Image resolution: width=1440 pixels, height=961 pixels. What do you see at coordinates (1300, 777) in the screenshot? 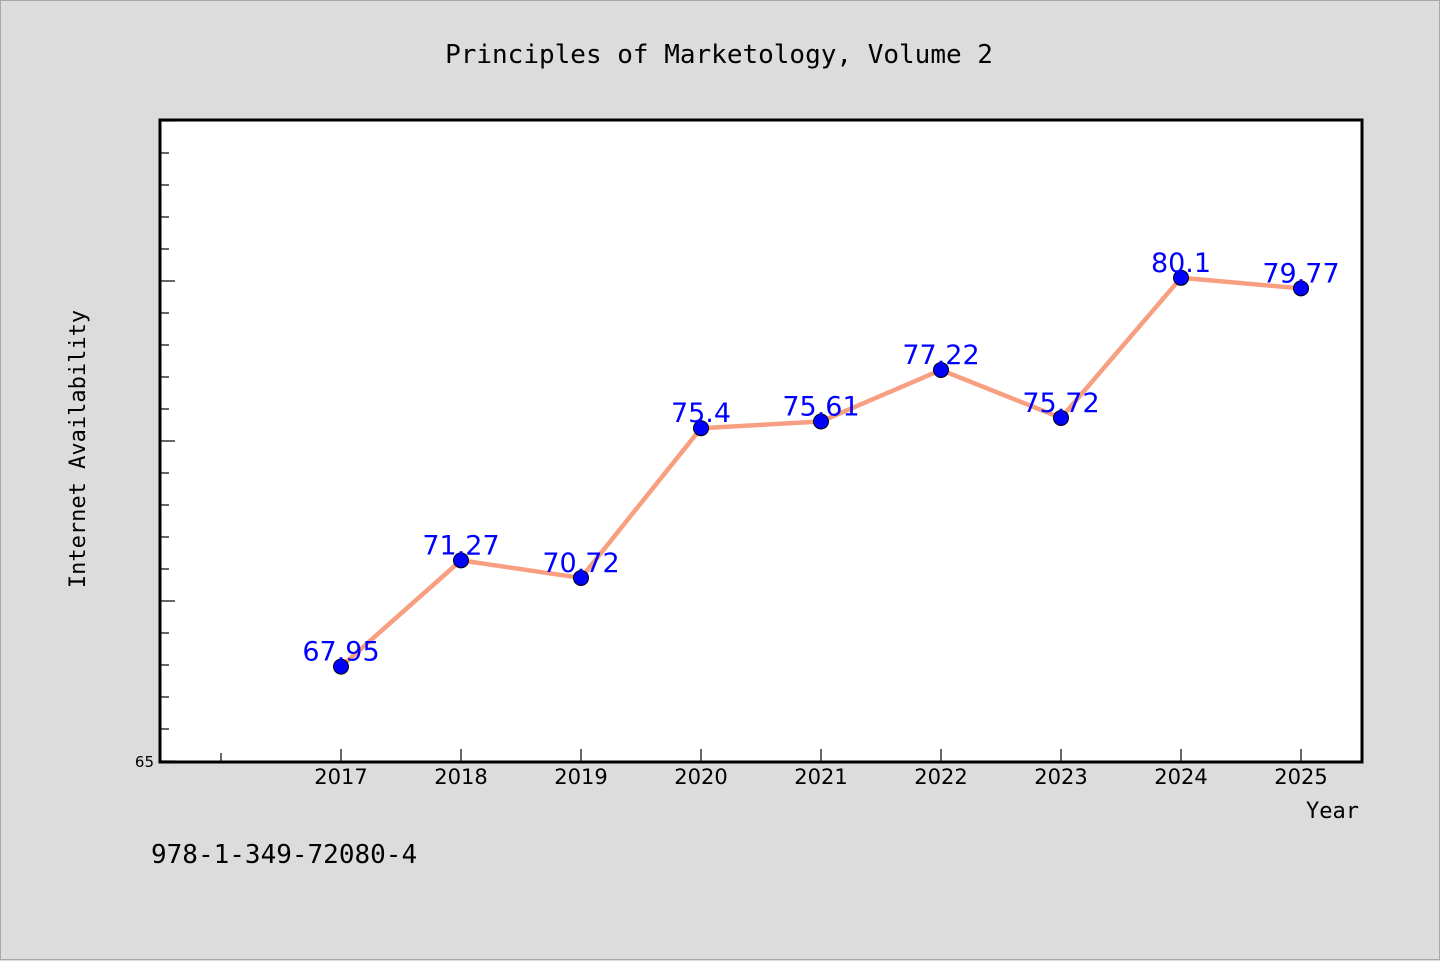
I see `x-tick-label: 2025` at bounding box center [1300, 777].